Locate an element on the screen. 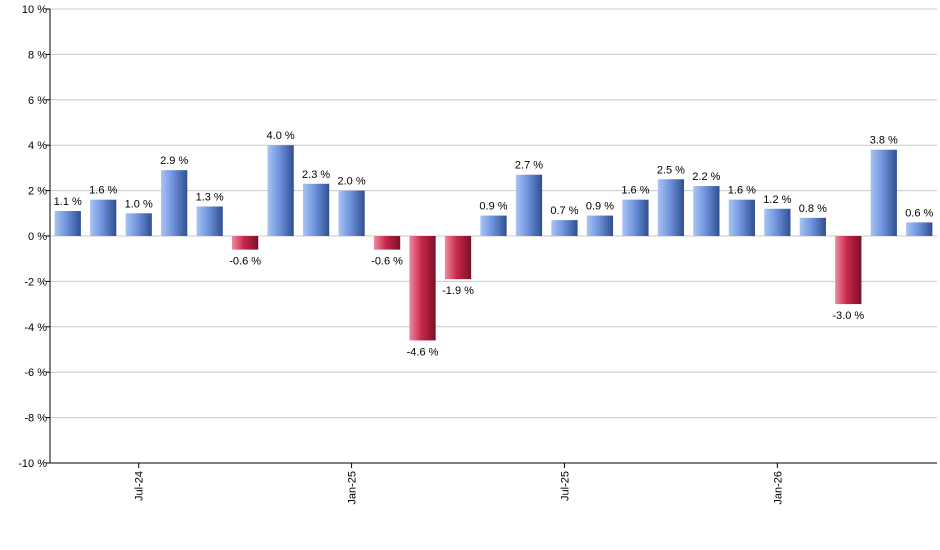 The height and width of the screenshot is (550, 940). y-tick-label: 0 % is located at coordinates (37, 237).